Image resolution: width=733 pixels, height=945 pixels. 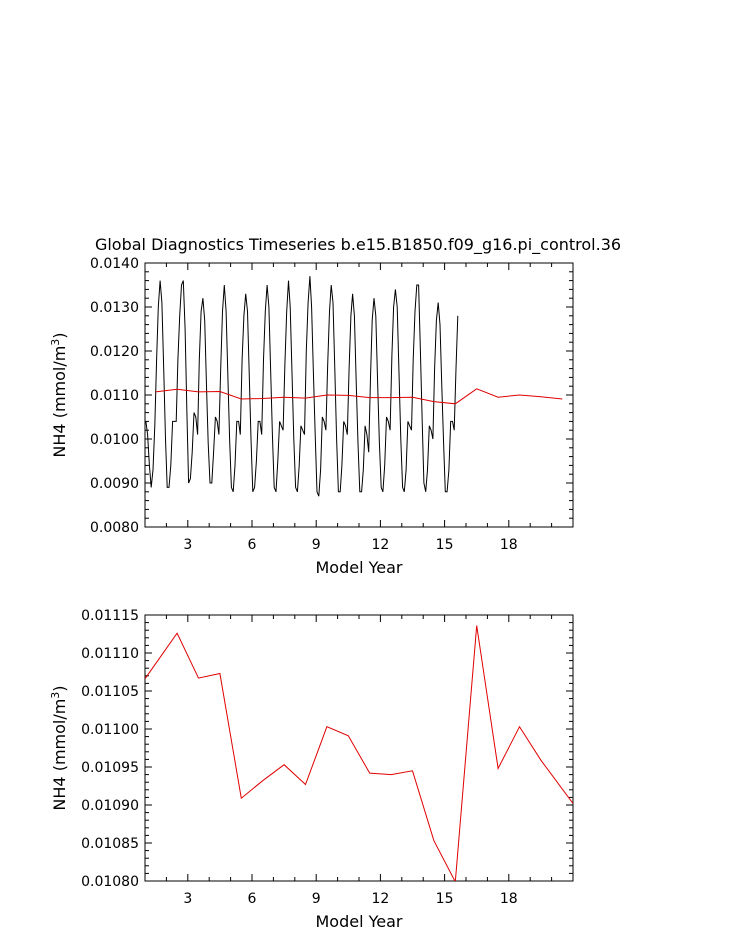 What do you see at coordinates (110, 692) in the screenshot?
I see `y-tick-label: 0.01105` at bounding box center [110, 692].